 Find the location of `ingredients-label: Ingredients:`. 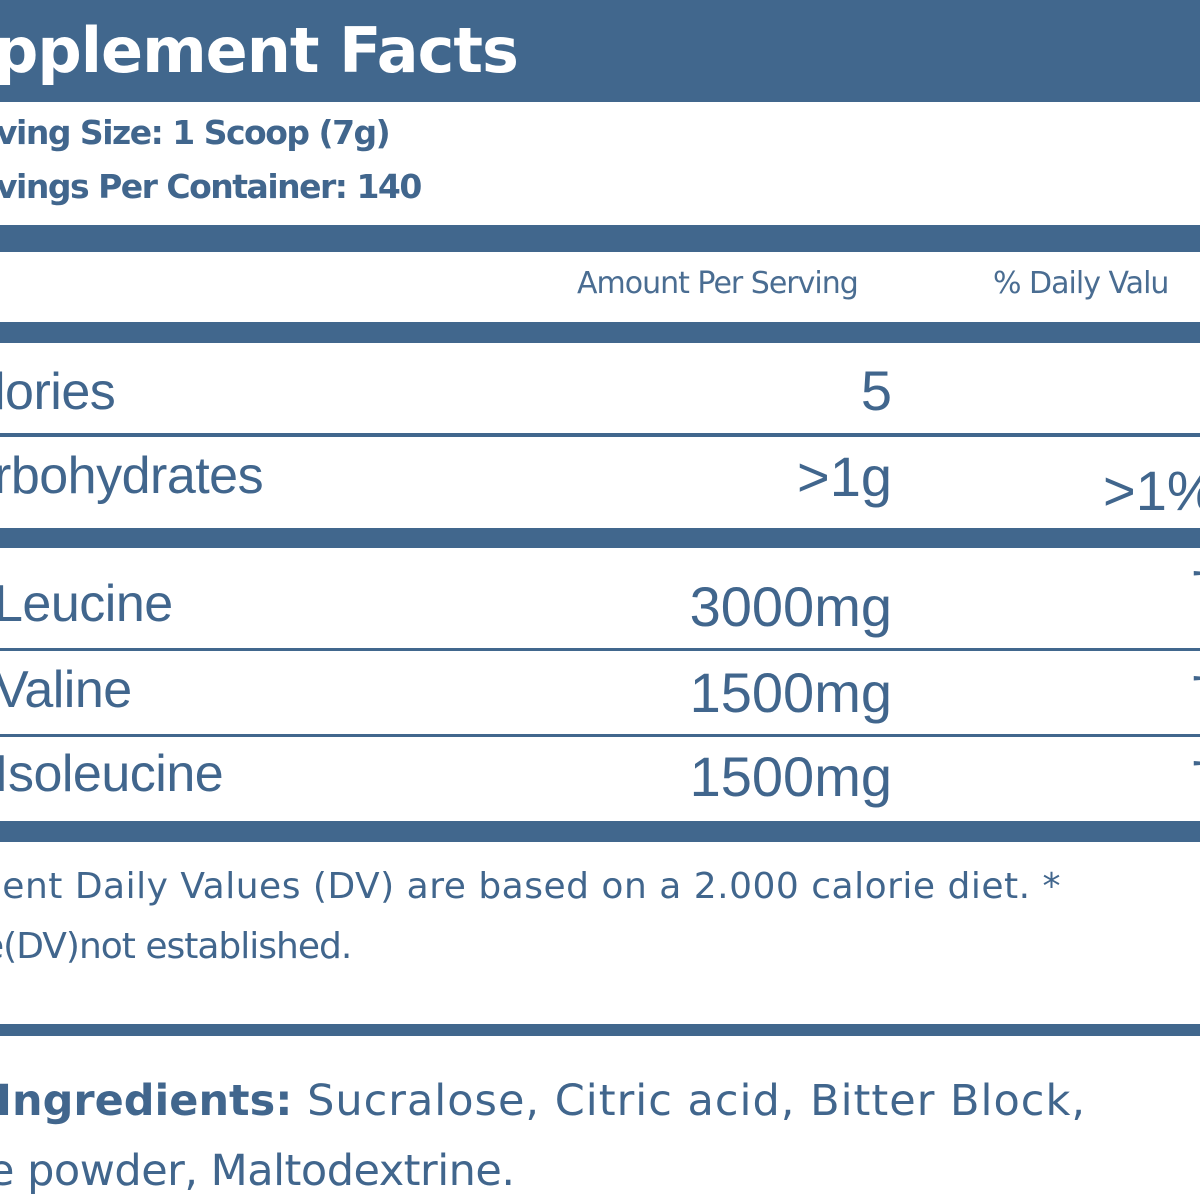

ingredients-label: Ingredients: is located at coordinates (146, 1101).